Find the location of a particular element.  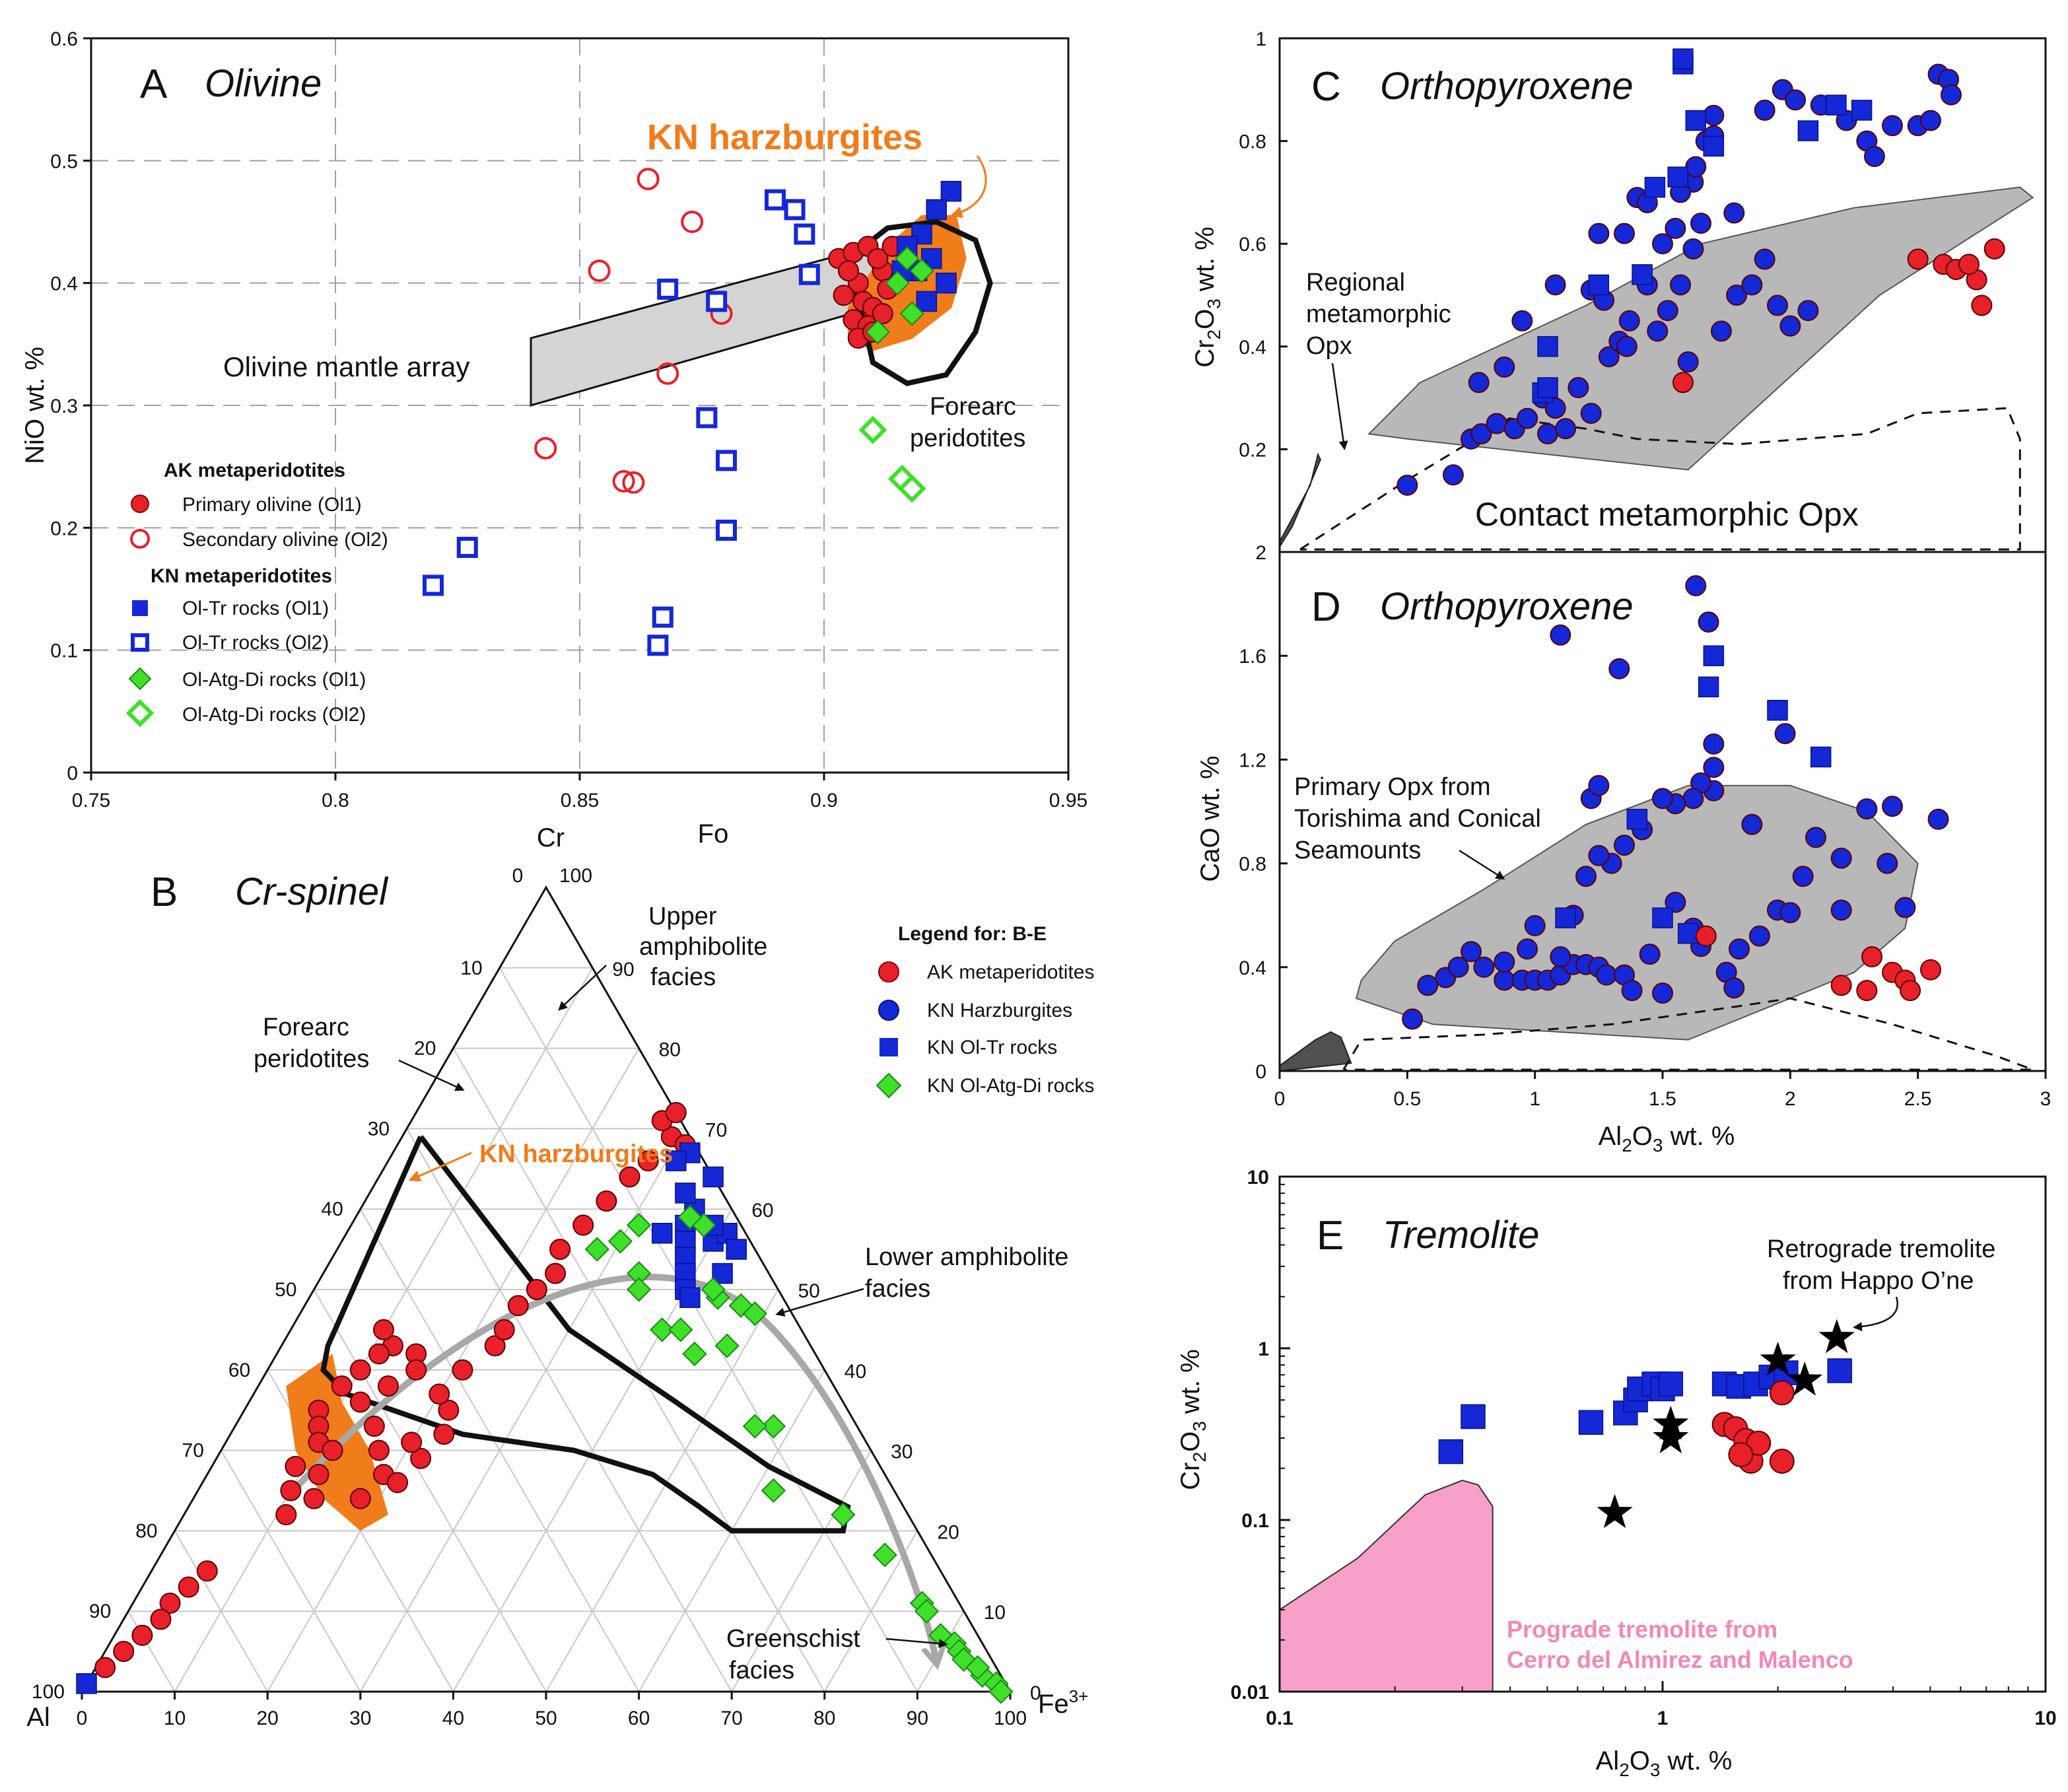

c-ytick-label-4: 0.8 is located at coordinates (1252, 142).